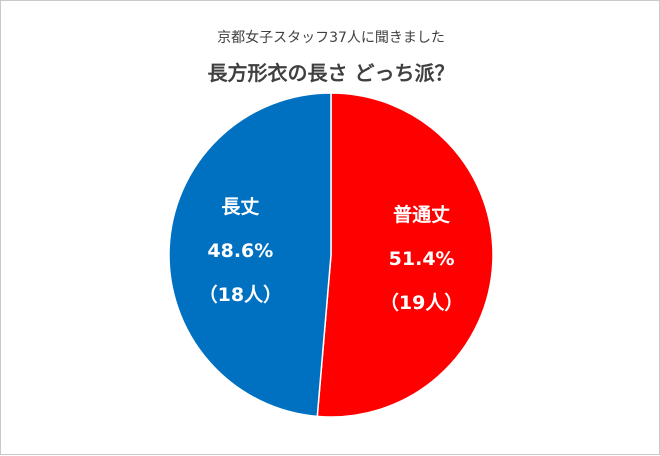  What do you see at coordinates (422, 259) in the screenshot?
I see `slice-percent-1: 51.4%` at bounding box center [422, 259].